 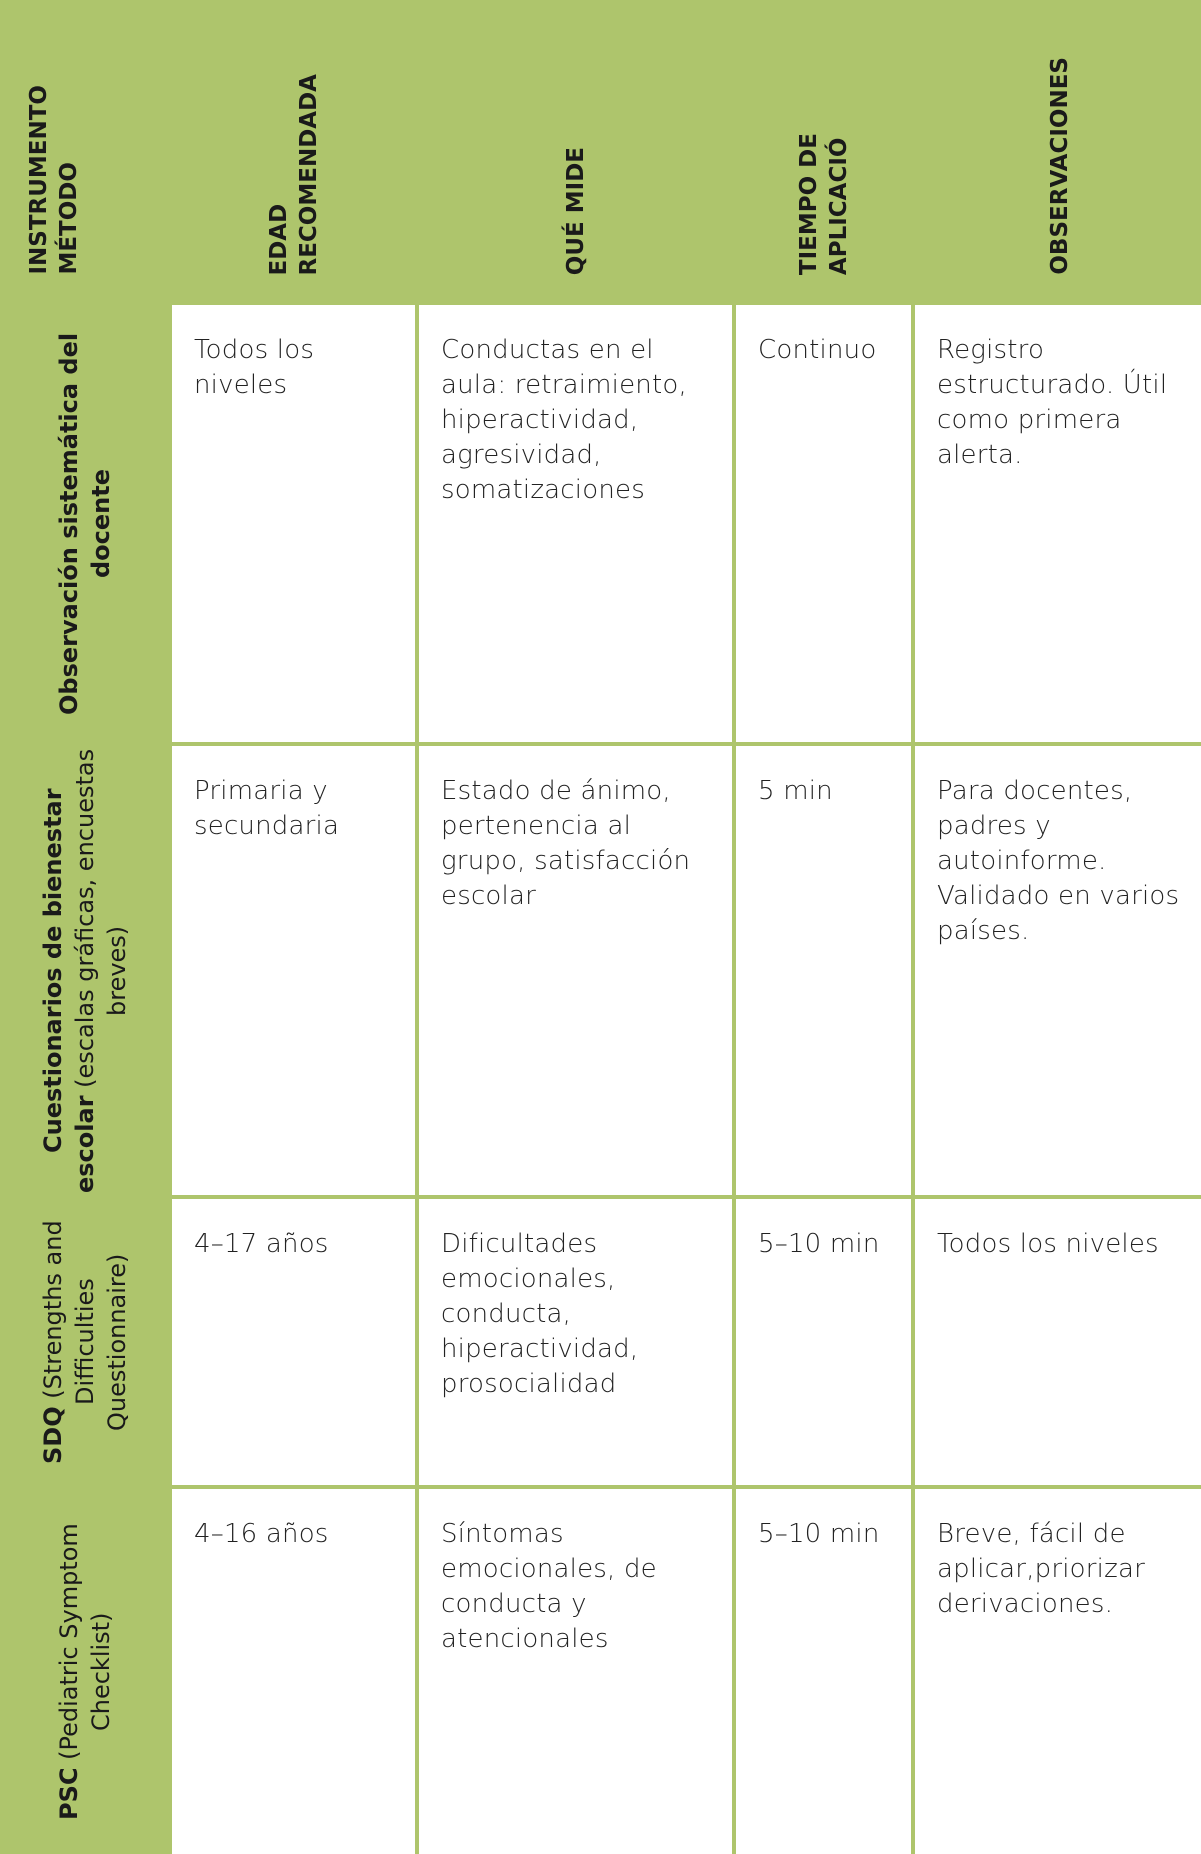 What do you see at coordinates (575, 210) in the screenshot?
I see `header-label: QUÉ MIDE` at bounding box center [575, 210].